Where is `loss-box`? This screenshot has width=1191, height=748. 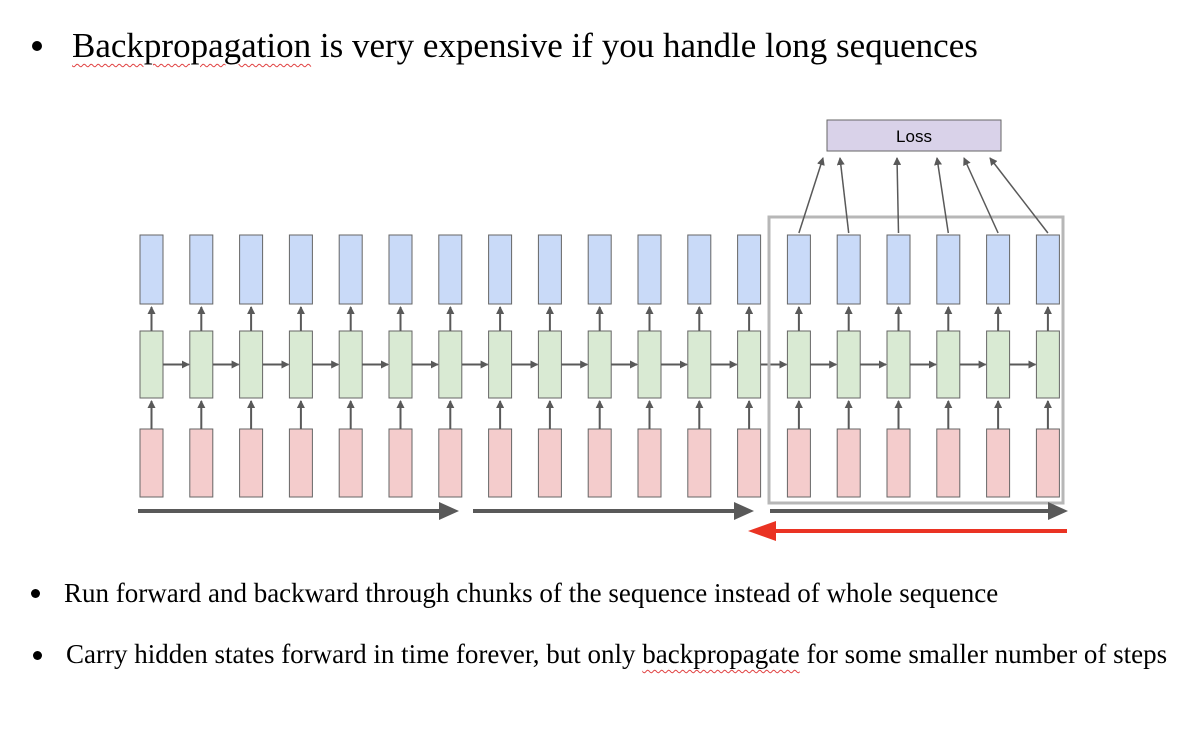 loss-box is located at coordinates (914, 135).